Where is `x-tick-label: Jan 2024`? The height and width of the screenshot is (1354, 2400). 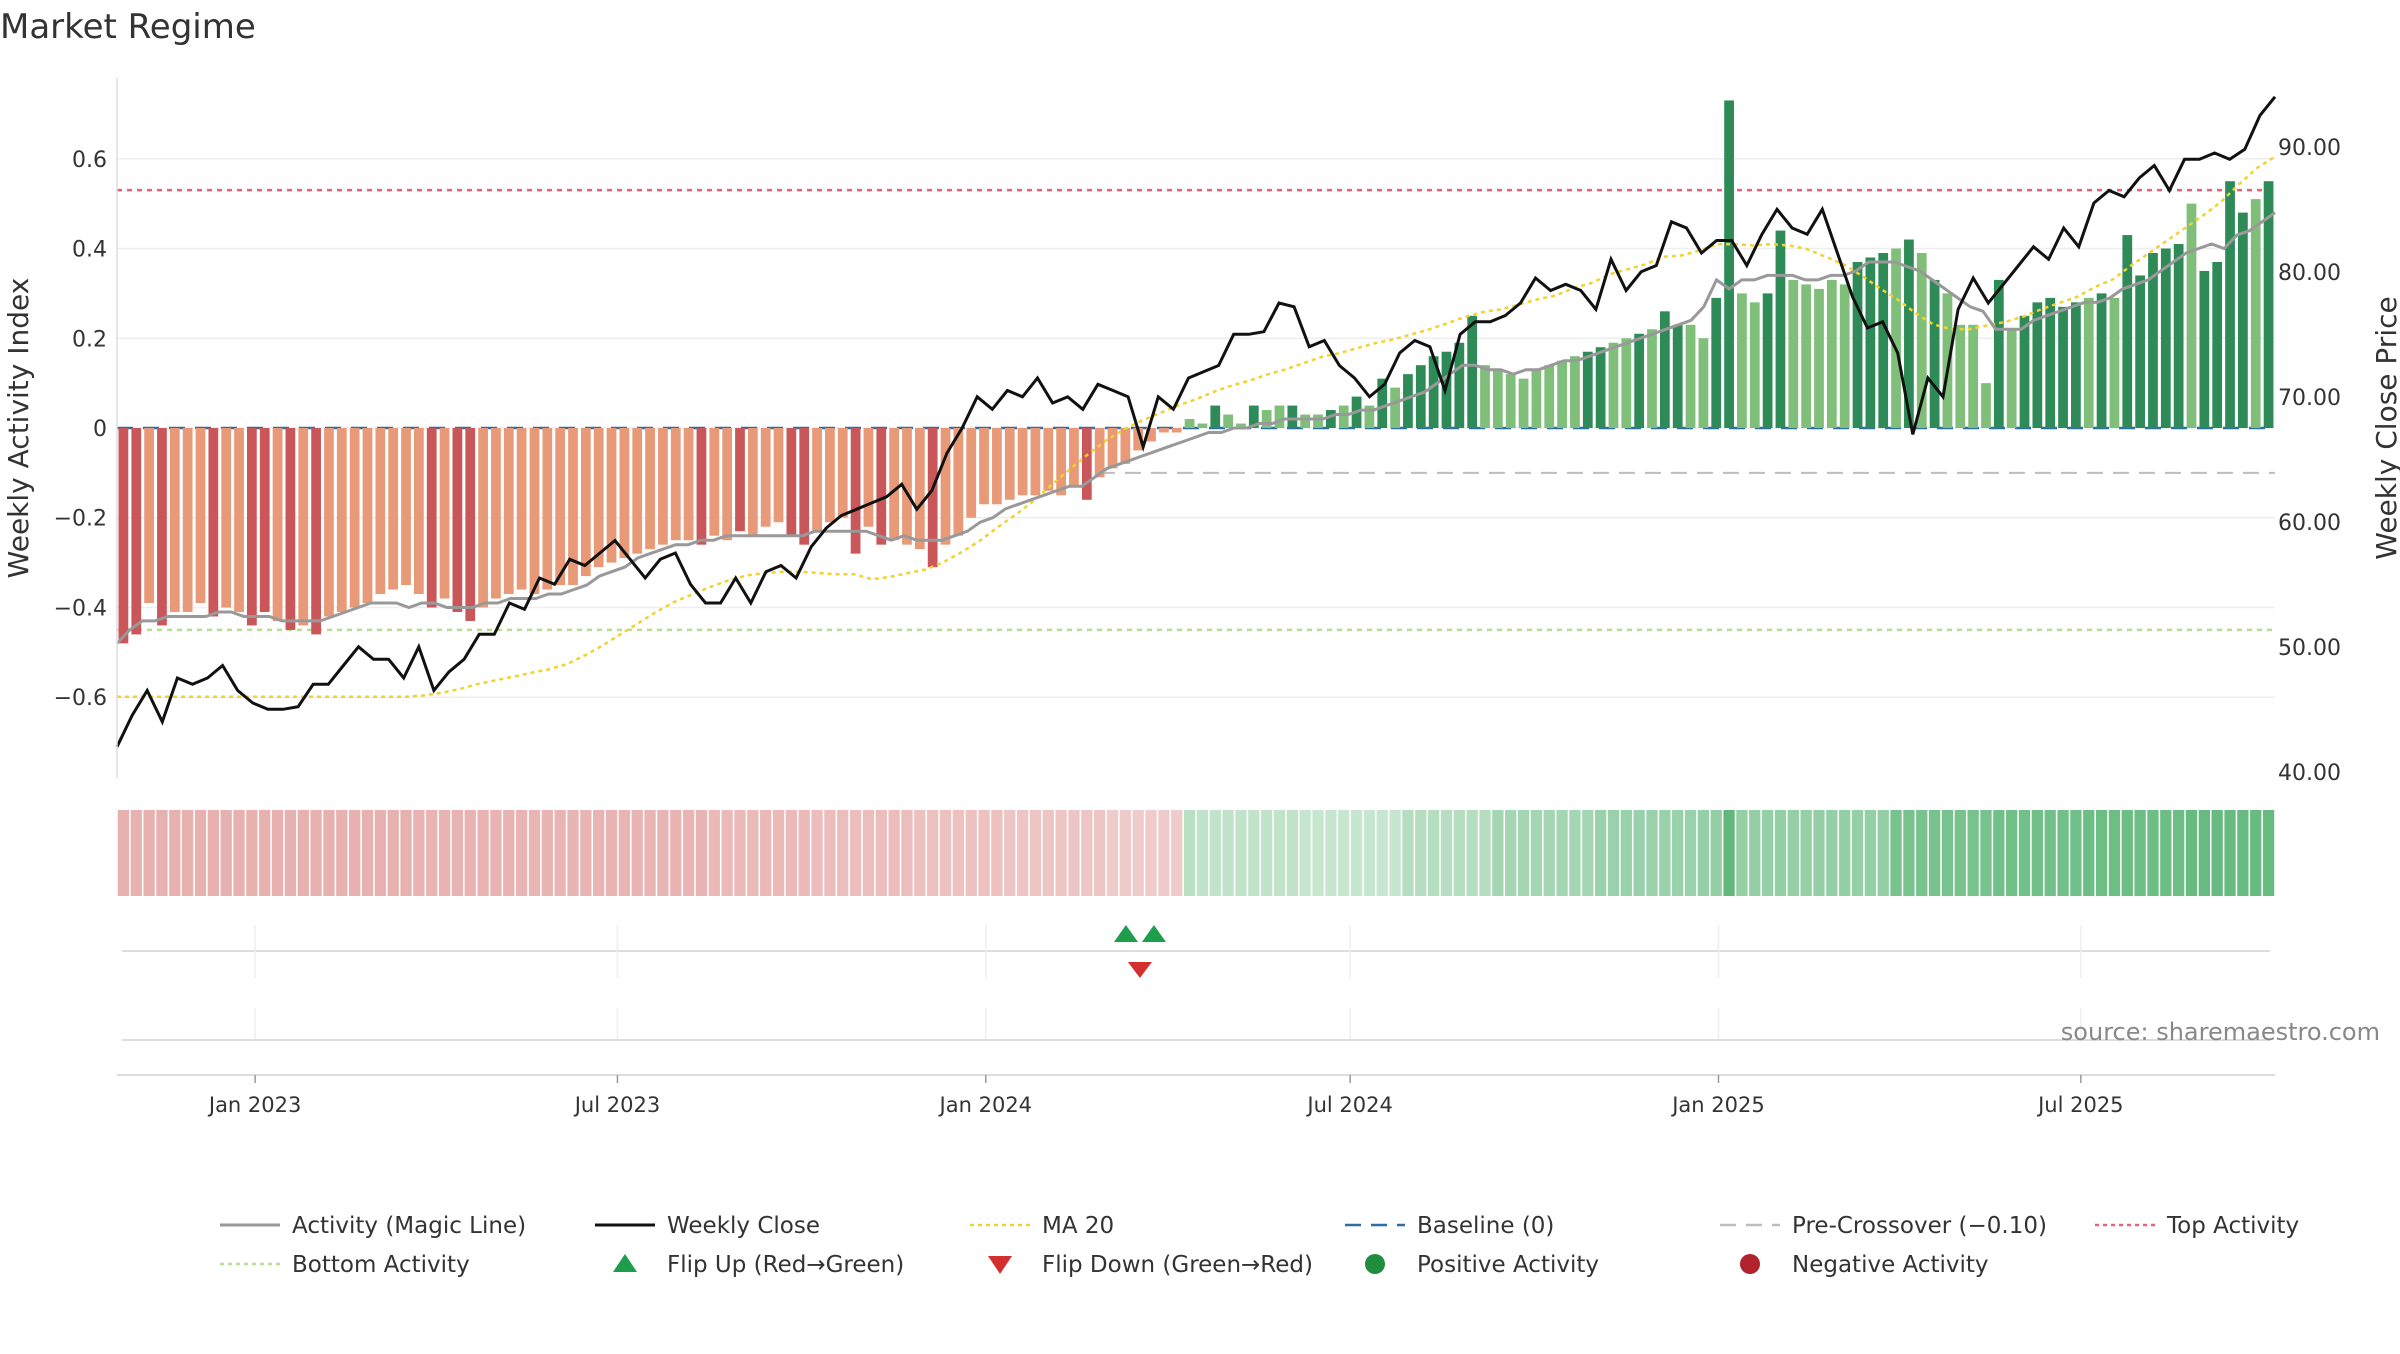
x-tick-label: Jan 2024 is located at coordinates (985, 1105).